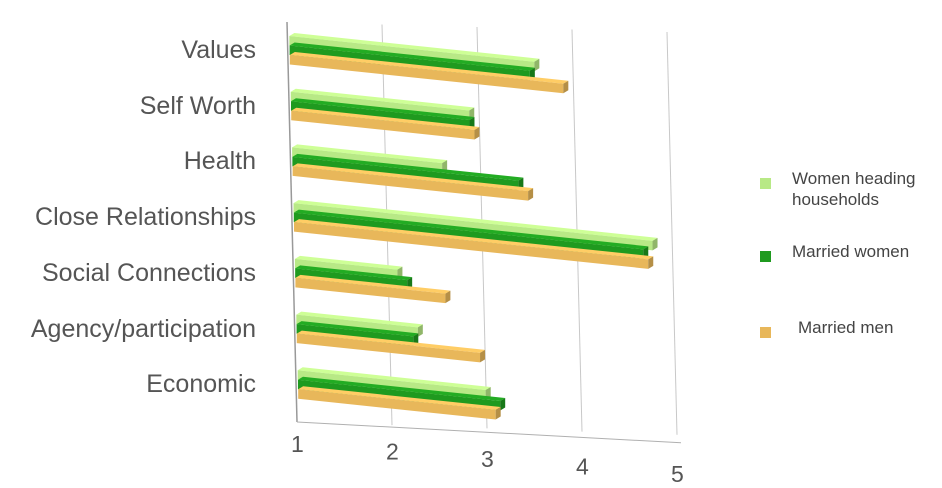 The width and height of the screenshot is (942, 488). Describe the element at coordinates (846, 327) in the screenshot. I see `legend-label: Married men` at that location.